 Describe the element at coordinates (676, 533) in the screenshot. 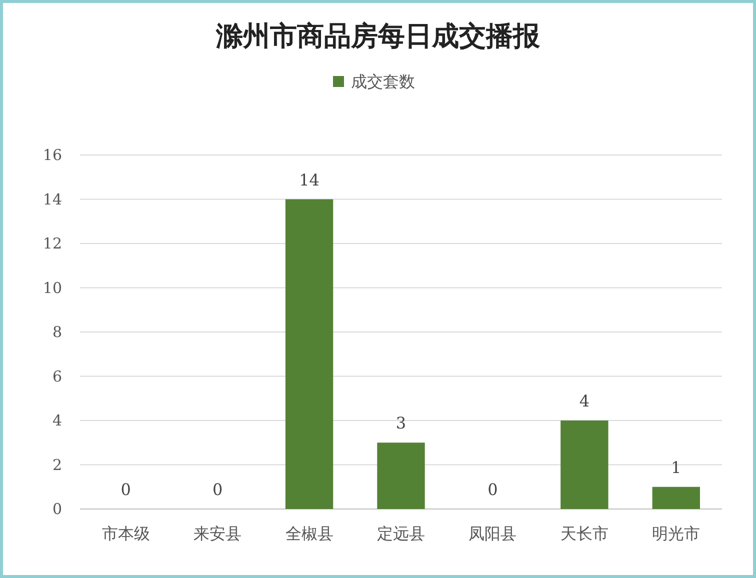

I see `x-tick-label: 明光市` at that location.